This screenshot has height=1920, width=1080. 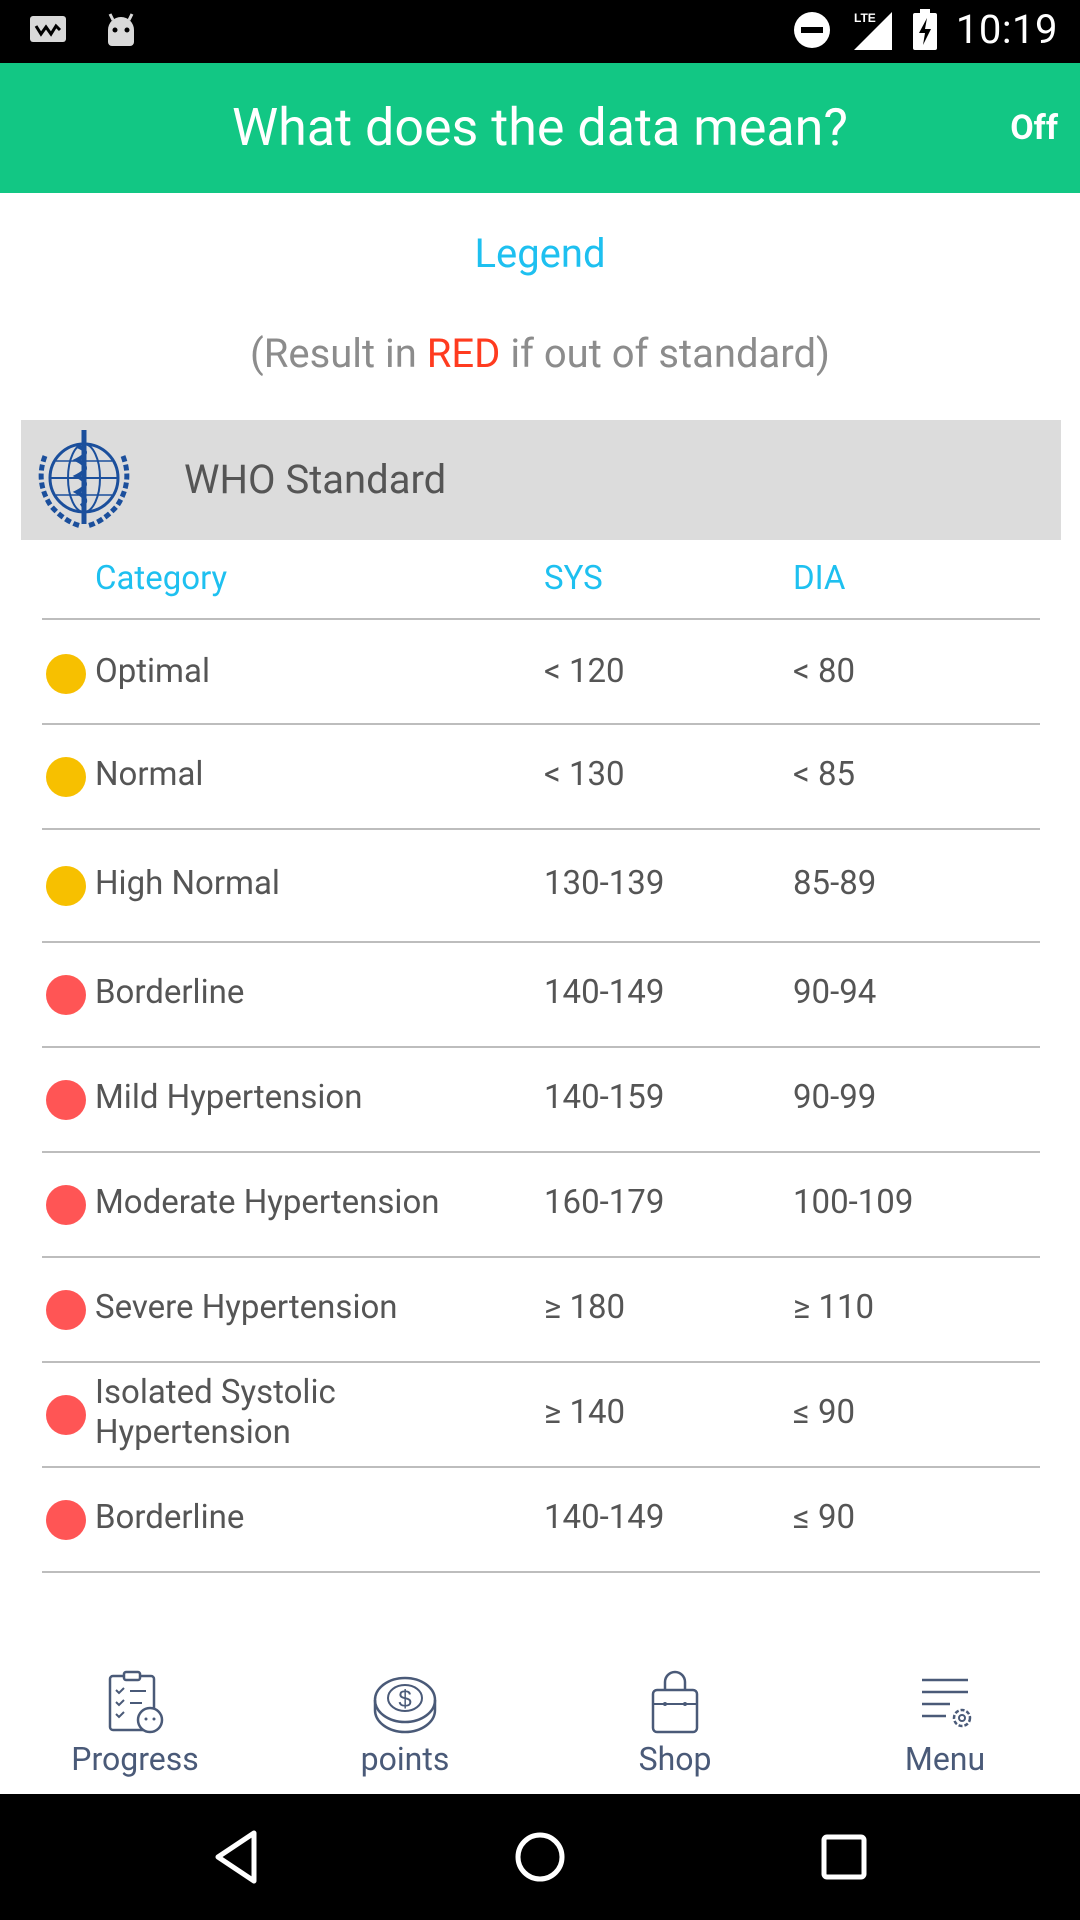 I want to click on tab-shop: Shop, so click(x=675, y=1722).